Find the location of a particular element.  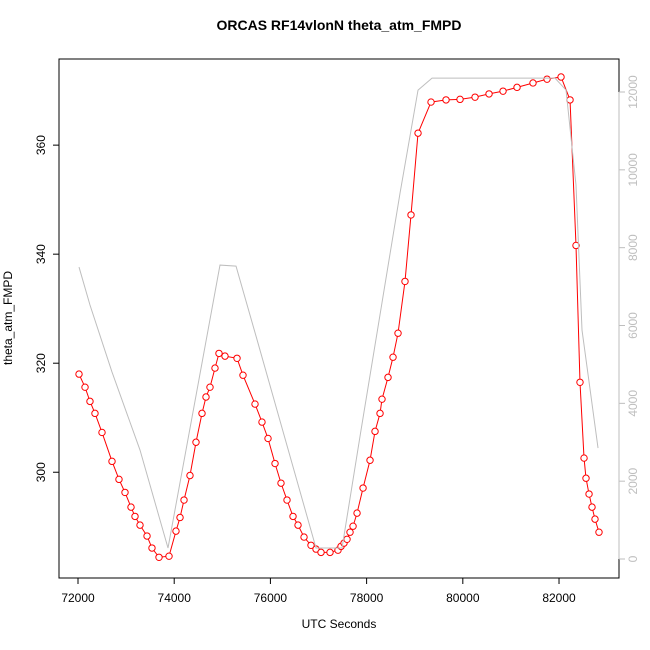

y-tick-label: 300 is located at coordinates (41, 472).